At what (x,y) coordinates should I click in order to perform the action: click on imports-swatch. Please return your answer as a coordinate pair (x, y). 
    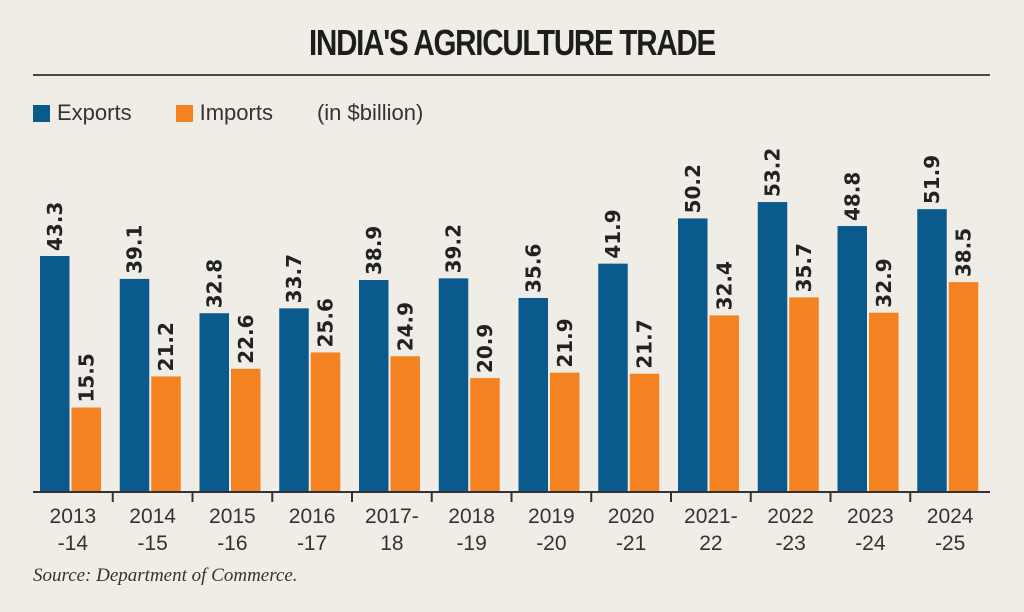
    Looking at the image, I should click on (184, 113).